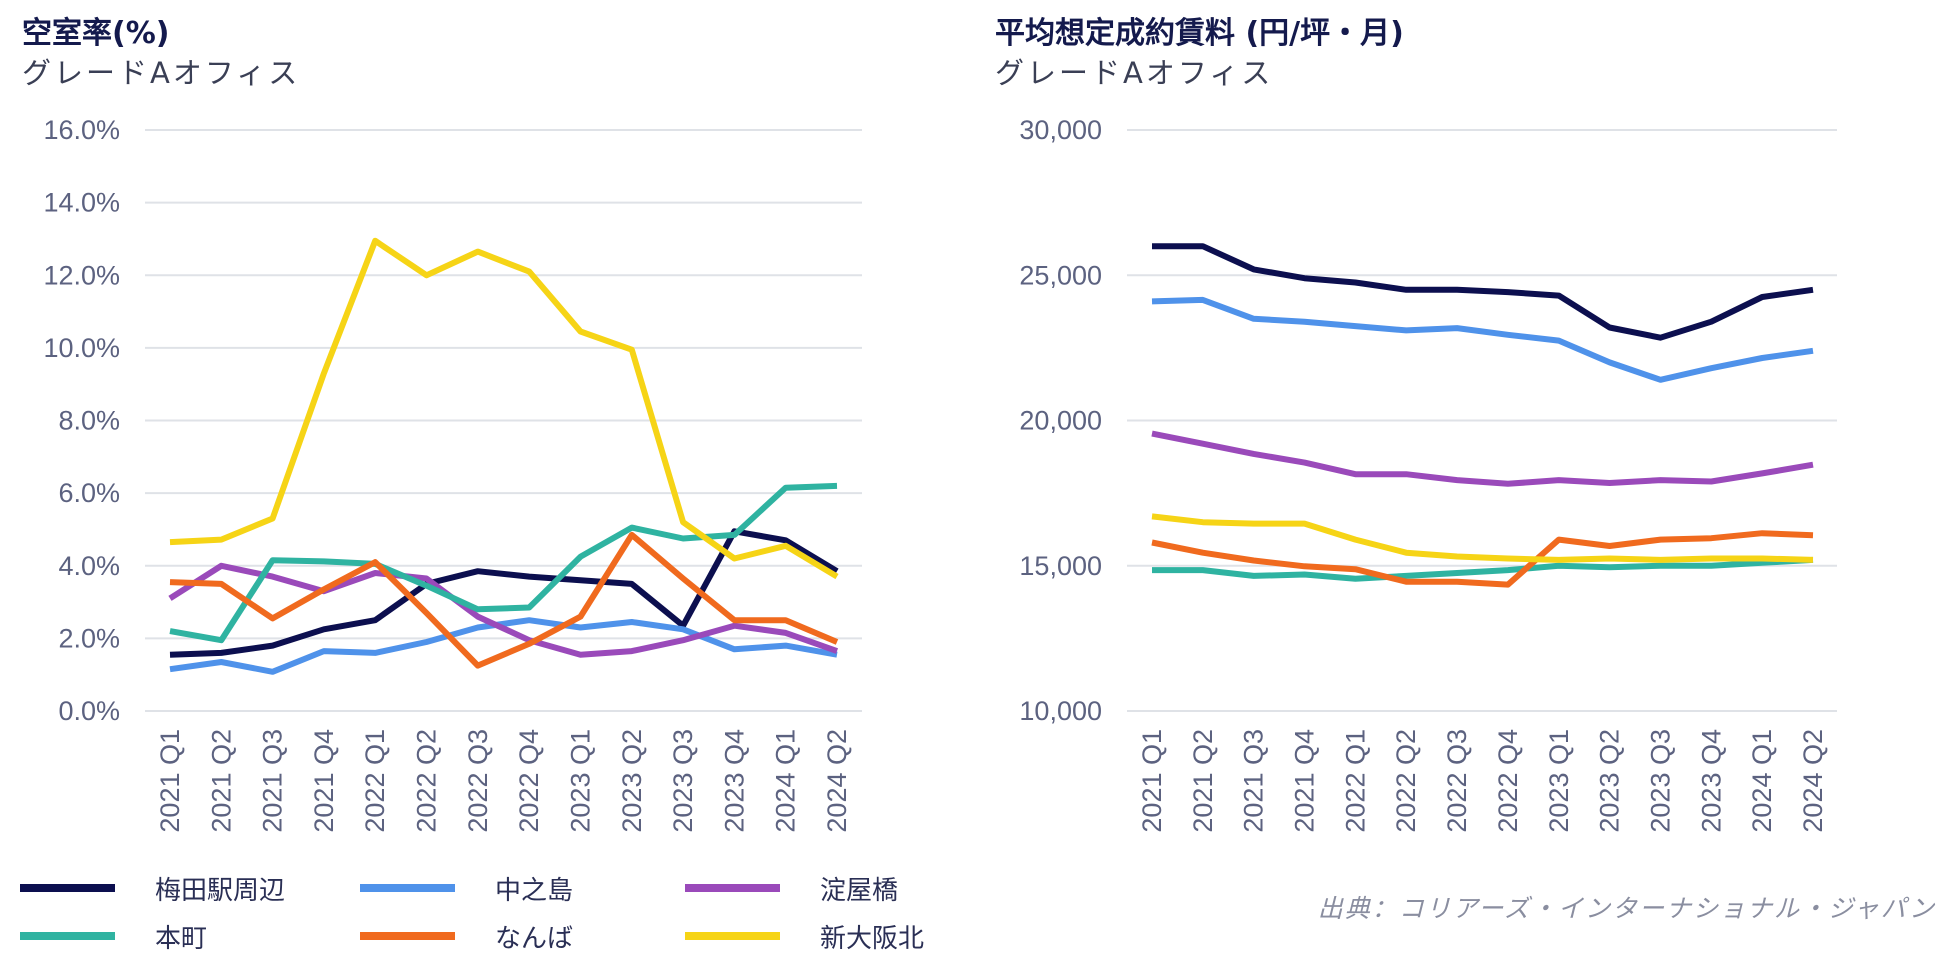 The width and height of the screenshot is (1950, 963). Describe the element at coordinates (220, 890) in the screenshot. I see `legend-label-umeda: 梅田駅周辺` at that location.